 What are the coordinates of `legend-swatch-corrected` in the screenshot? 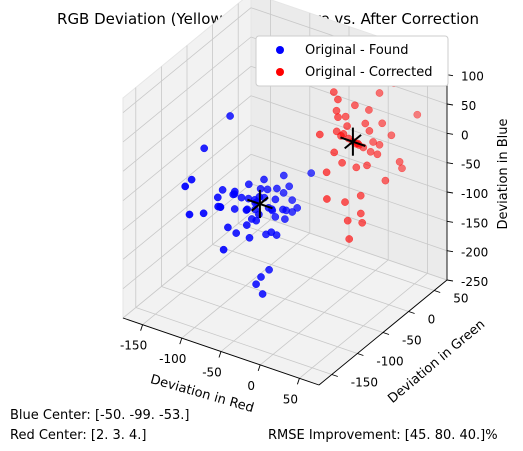 It's located at (280, 72).